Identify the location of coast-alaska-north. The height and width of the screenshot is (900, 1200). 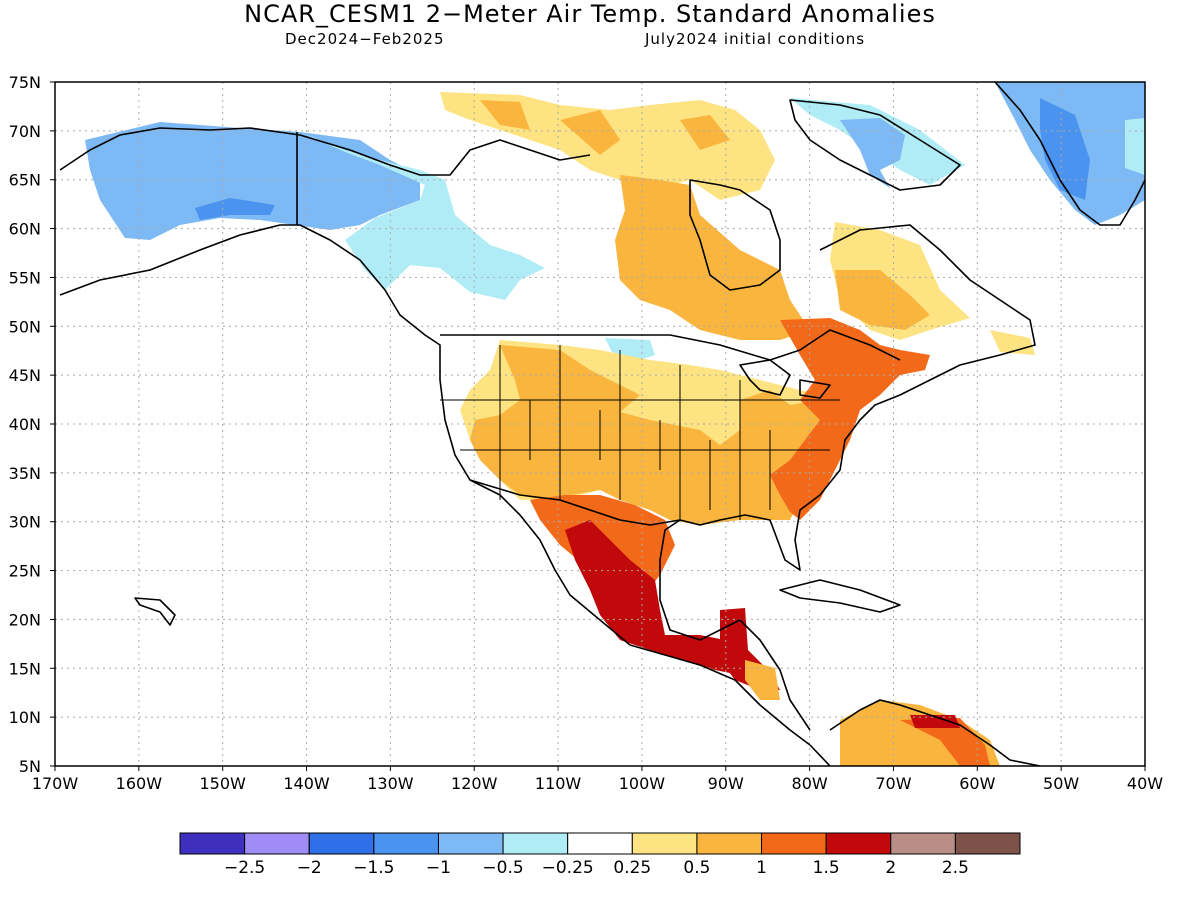
(325, 151).